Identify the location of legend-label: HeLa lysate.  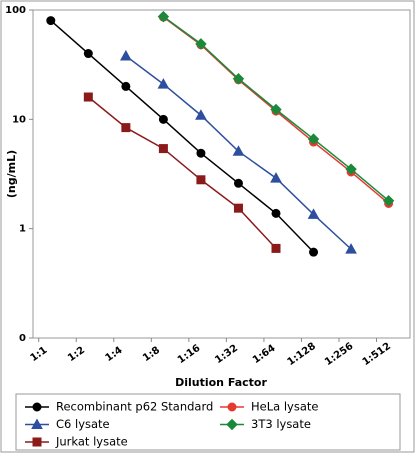
(284, 407).